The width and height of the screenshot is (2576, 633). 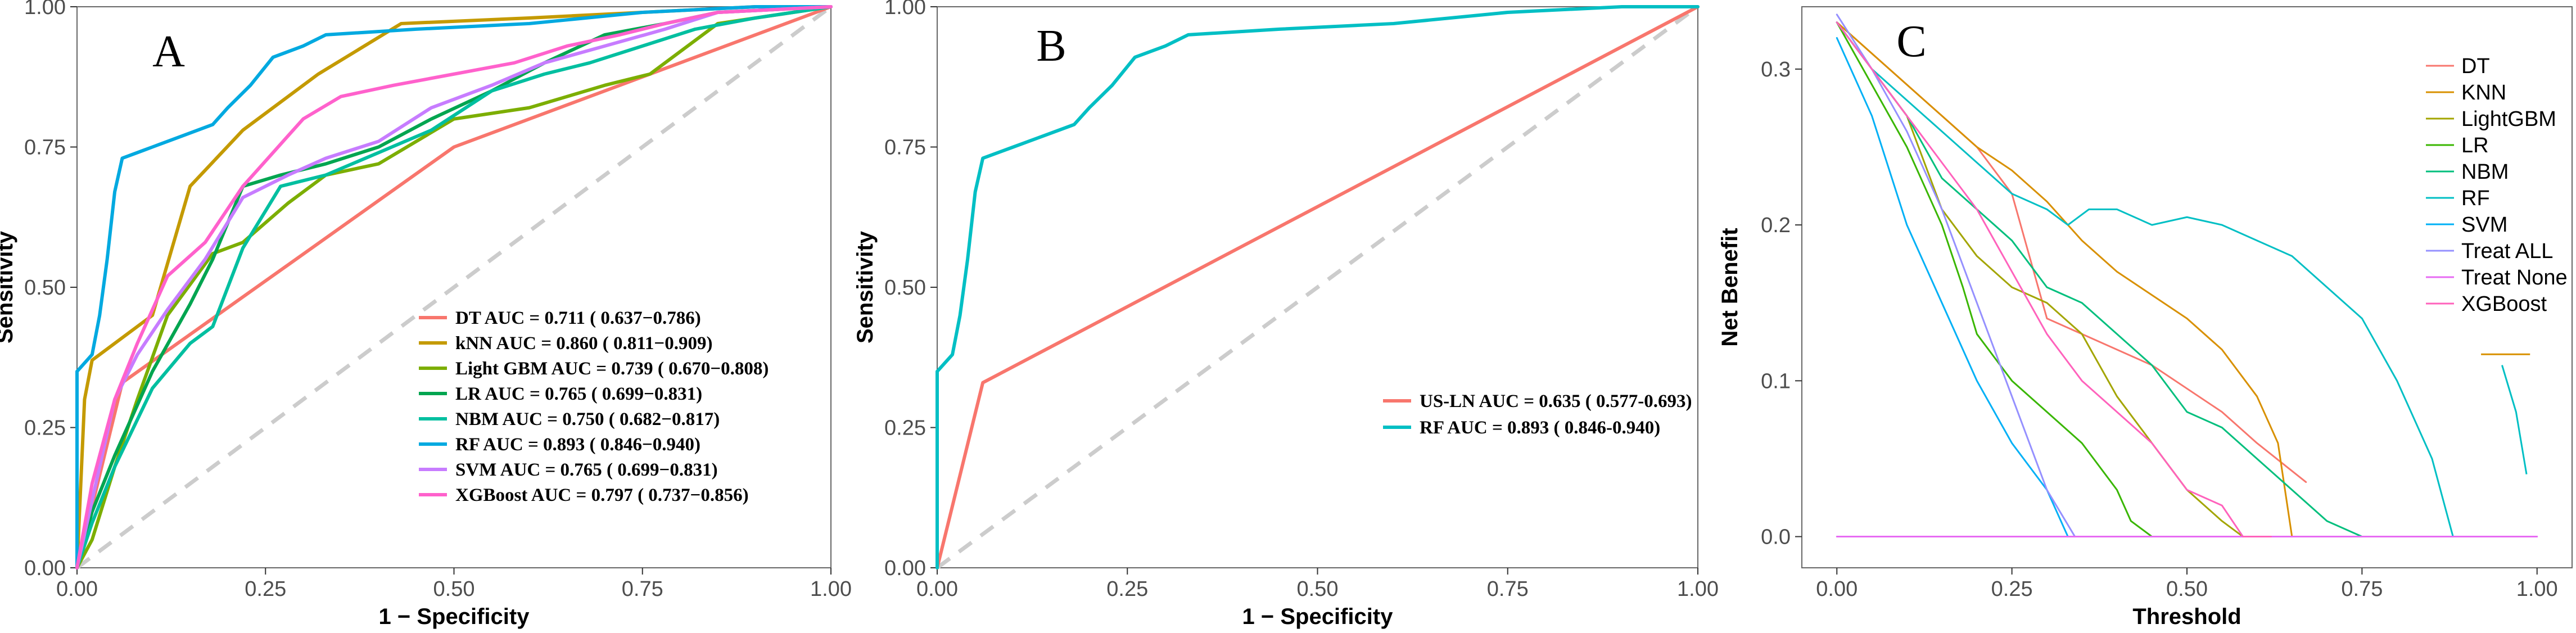 I want to click on legend-label: SVM, so click(x=2484, y=225).